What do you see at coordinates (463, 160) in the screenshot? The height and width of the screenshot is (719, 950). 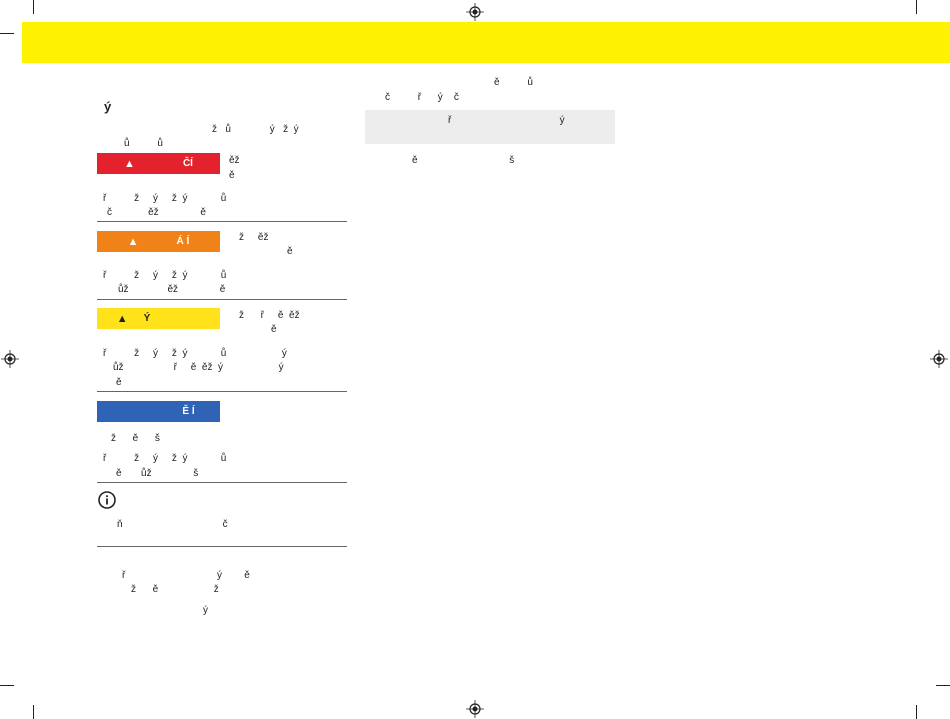 I see `paragraph: ě š` at bounding box center [463, 160].